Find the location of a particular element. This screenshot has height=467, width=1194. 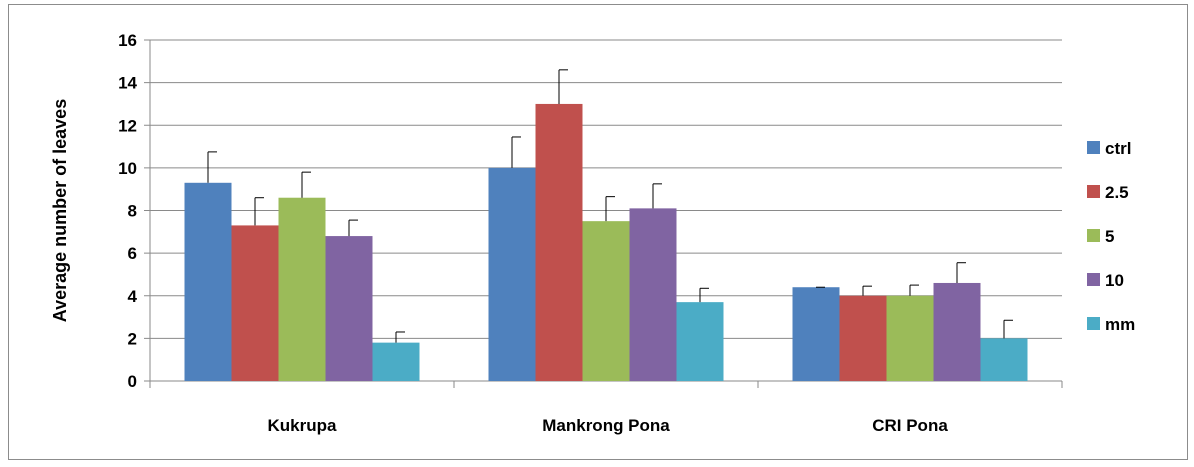

x-tick-label: CRI Pona is located at coordinates (910, 425).